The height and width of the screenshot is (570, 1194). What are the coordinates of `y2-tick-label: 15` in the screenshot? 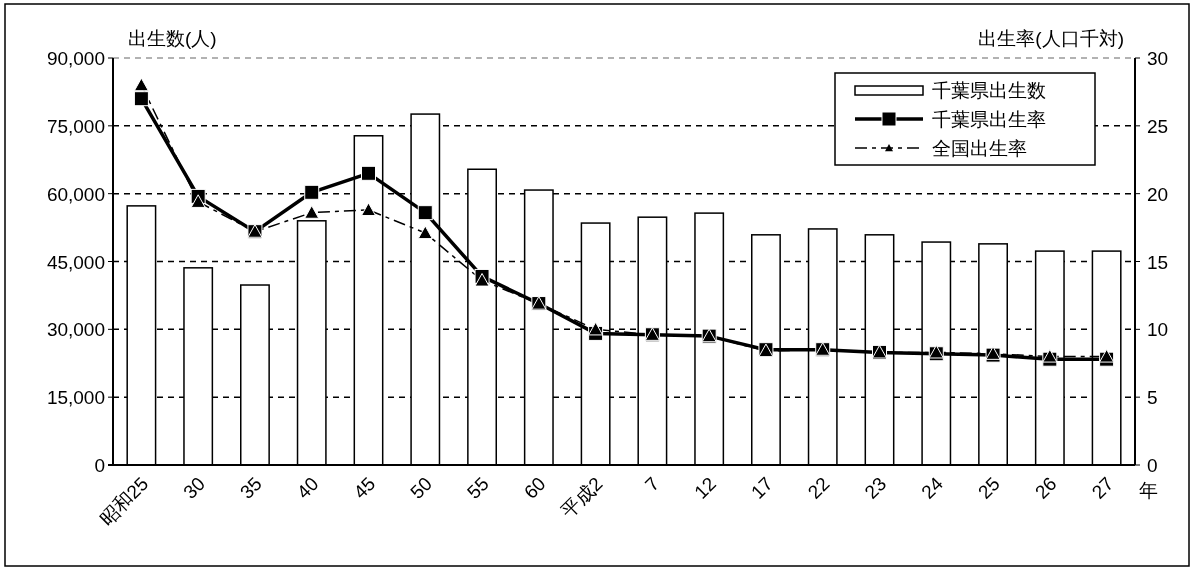 It's located at (1158, 262).